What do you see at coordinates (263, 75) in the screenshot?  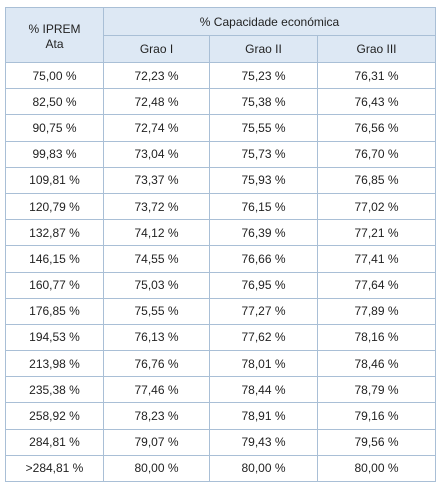 I see `grade-2-cell: 75,23 %` at bounding box center [263, 75].